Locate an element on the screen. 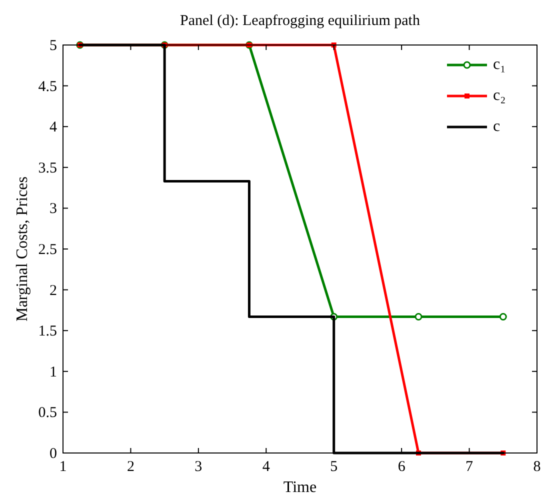  x-tick-label: 6 is located at coordinates (402, 467).